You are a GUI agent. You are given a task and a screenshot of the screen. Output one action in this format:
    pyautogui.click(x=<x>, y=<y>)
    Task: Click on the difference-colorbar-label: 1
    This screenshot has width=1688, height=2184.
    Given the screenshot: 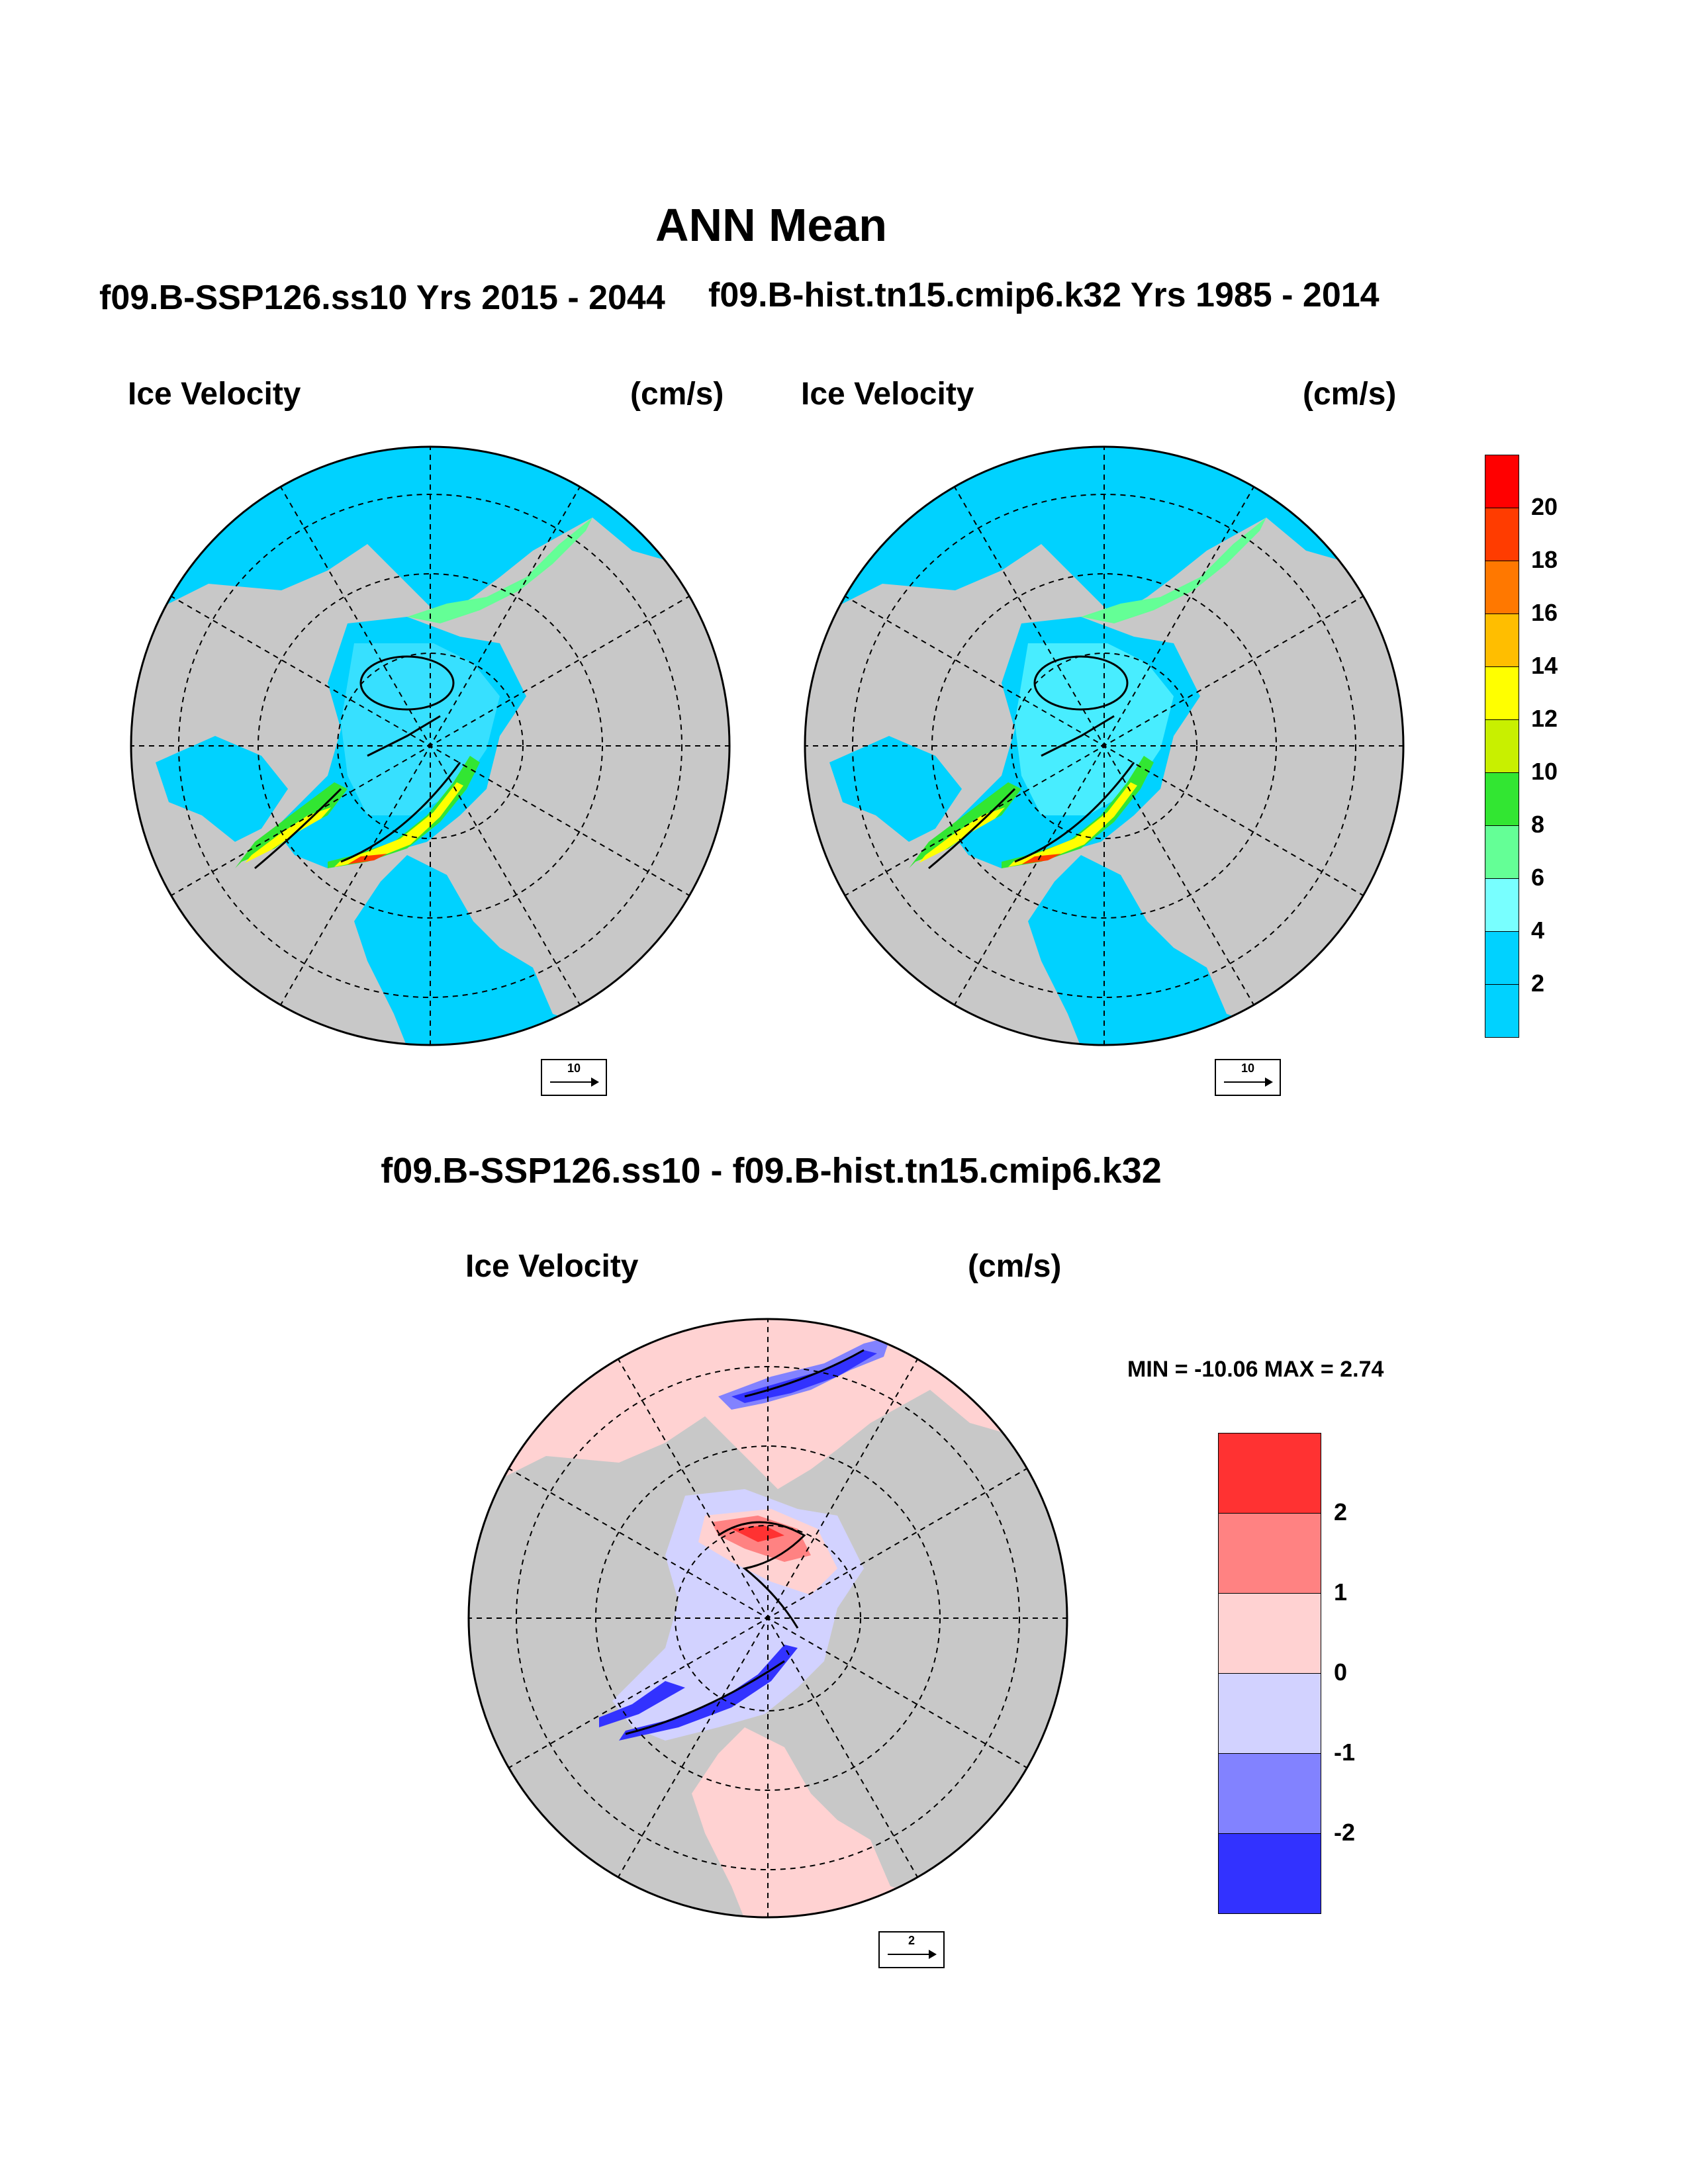 What is the action you would take?
    pyautogui.click(x=1341, y=1592)
    